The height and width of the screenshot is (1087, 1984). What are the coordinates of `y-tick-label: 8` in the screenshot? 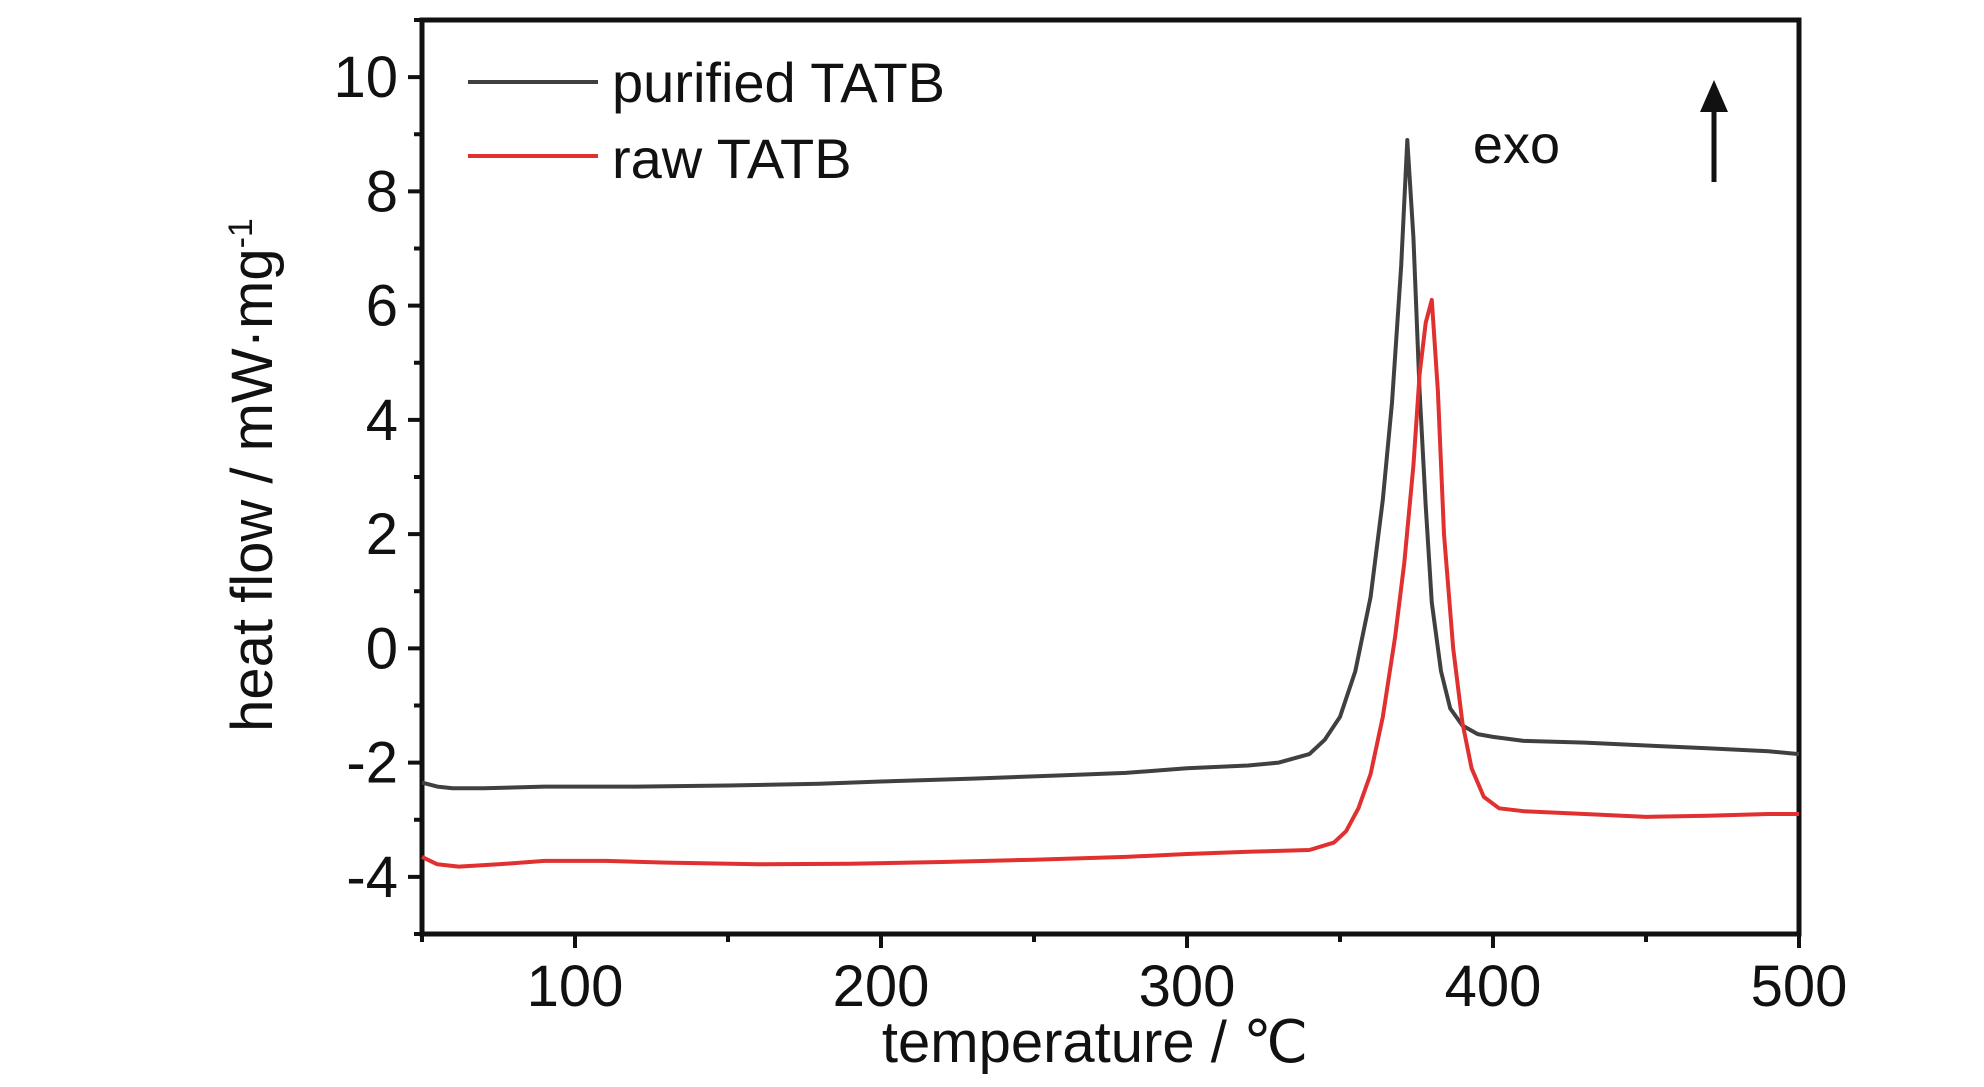 It's located at (382, 191).